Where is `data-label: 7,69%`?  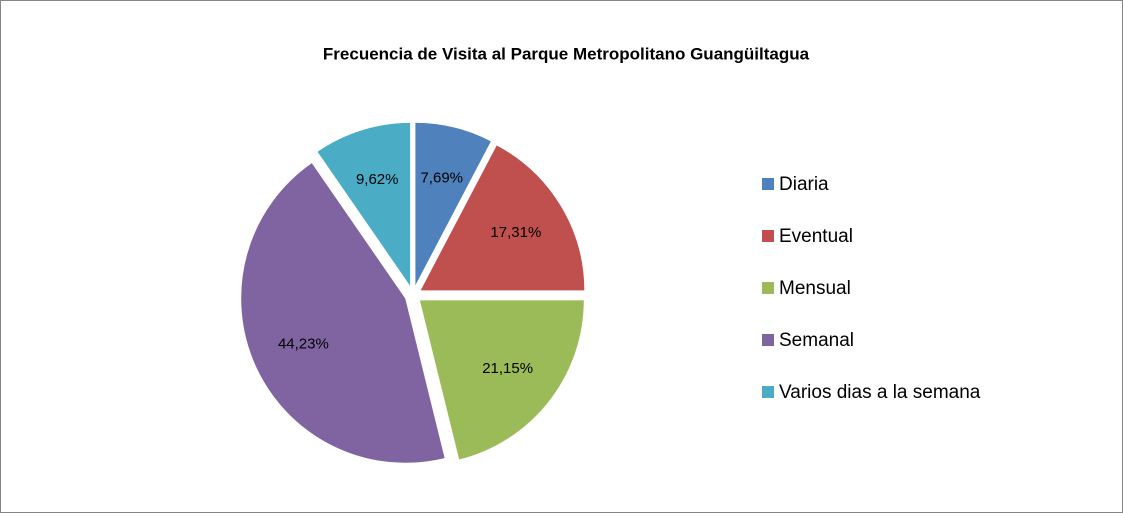 data-label: 7,69% is located at coordinates (441, 177).